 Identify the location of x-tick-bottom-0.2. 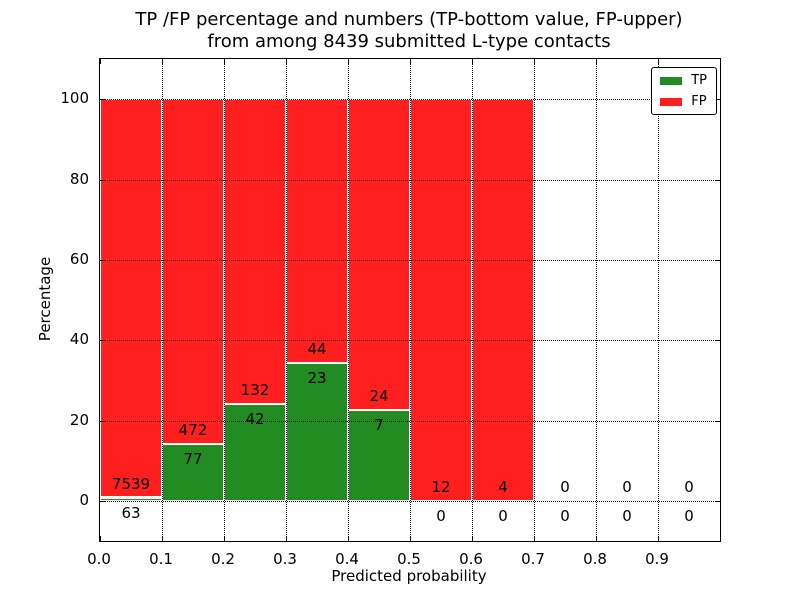
(224, 538).